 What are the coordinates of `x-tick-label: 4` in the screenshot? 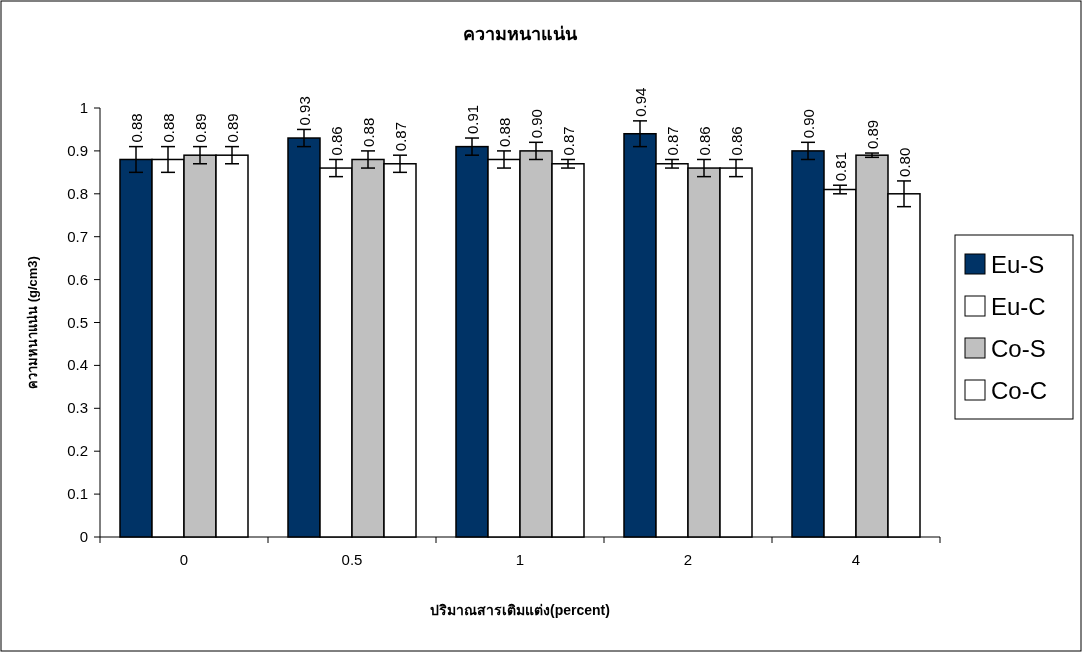 It's located at (856, 559).